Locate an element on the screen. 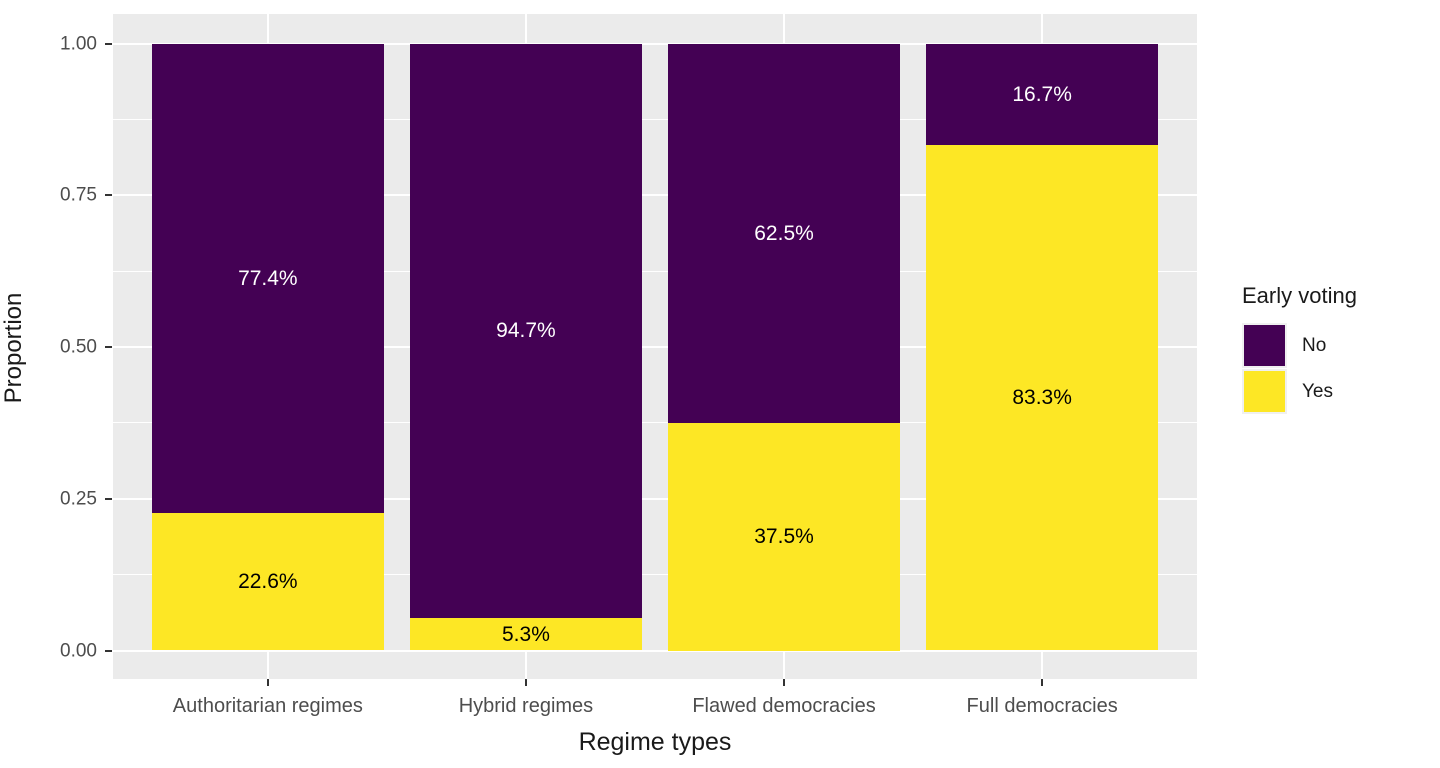 The image size is (1440, 768). bar-segment-no: 77.4% is located at coordinates (267, 278).